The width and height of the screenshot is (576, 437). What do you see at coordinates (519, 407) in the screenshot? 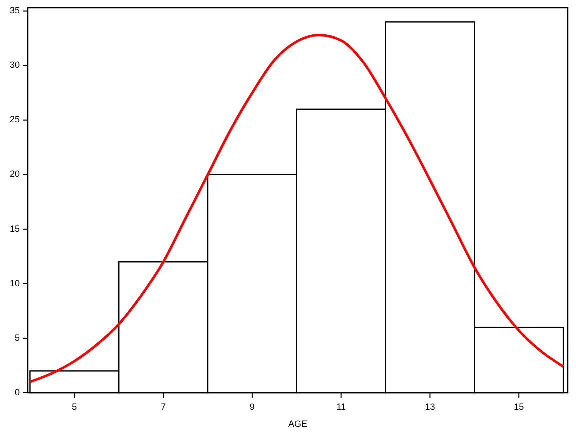
I see `x-tick-label: 15` at bounding box center [519, 407].